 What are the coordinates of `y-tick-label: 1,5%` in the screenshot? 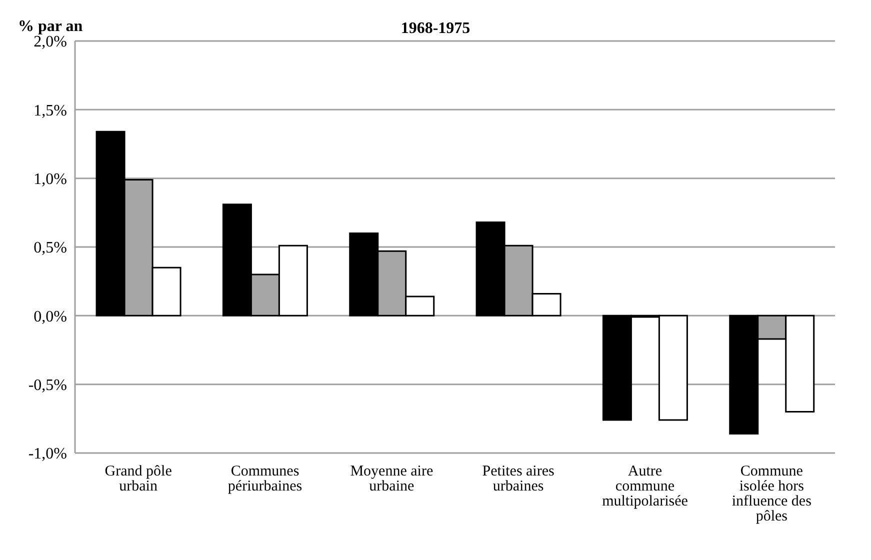 It's located at (50, 111).